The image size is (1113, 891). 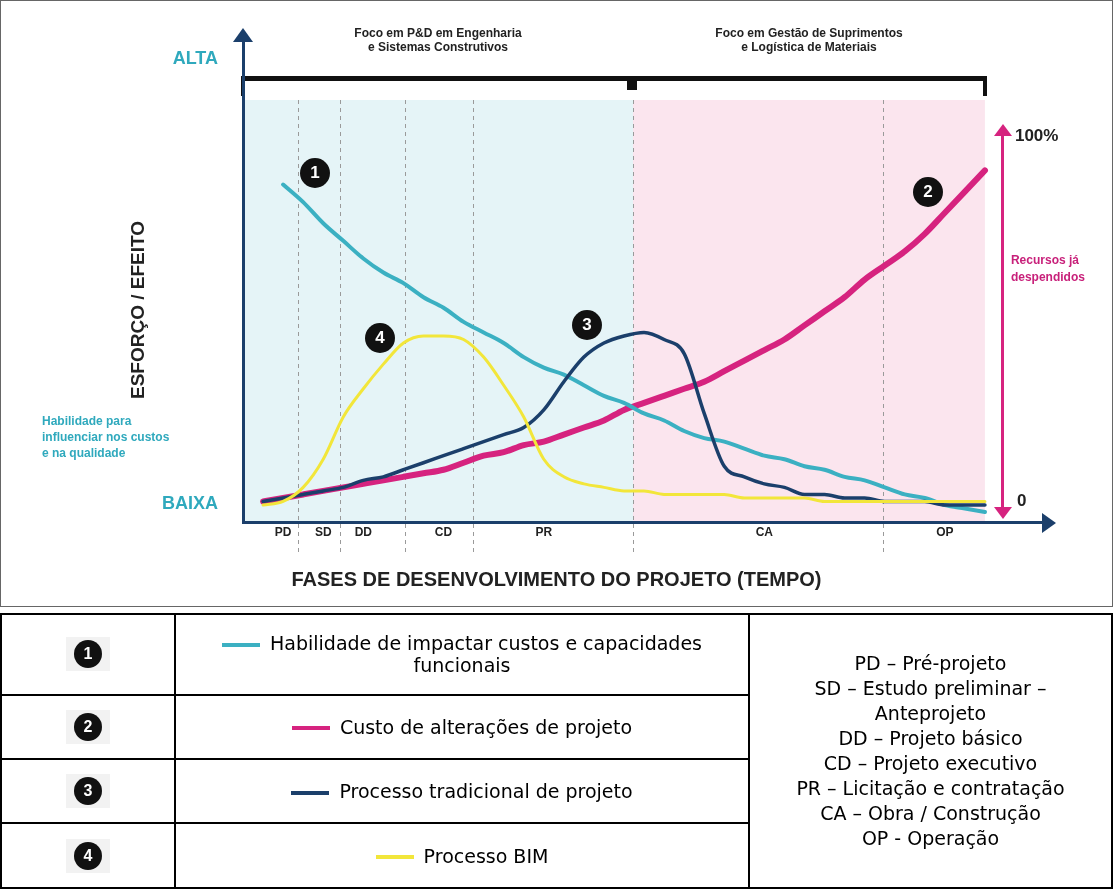 What do you see at coordinates (1036, 136) in the screenshot?
I see `text: 100%` at bounding box center [1036, 136].